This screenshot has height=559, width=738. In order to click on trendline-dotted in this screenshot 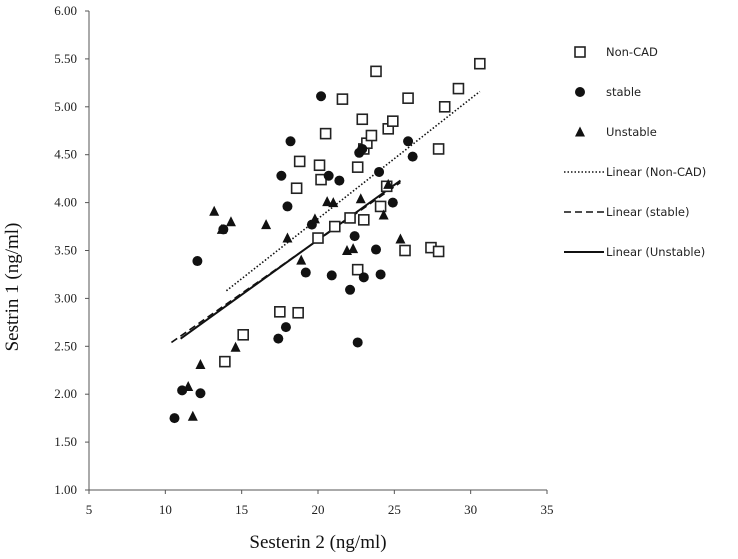, I will do `click(353, 191)`.